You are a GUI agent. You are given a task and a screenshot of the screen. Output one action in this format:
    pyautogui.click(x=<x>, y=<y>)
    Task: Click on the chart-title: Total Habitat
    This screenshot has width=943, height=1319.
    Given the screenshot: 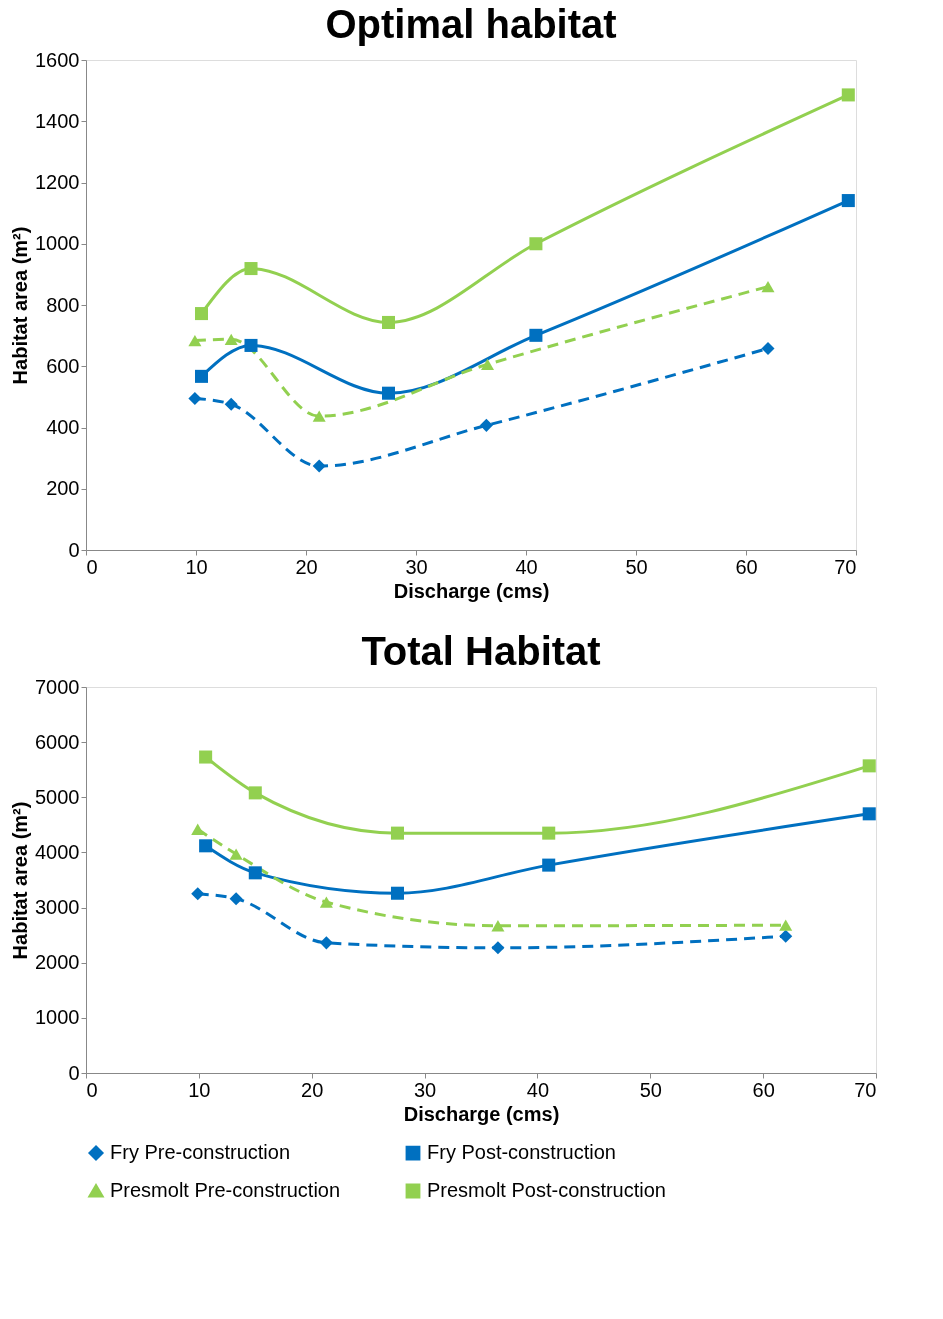 What is the action you would take?
    pyautogui.click(x=481, y=651)
    